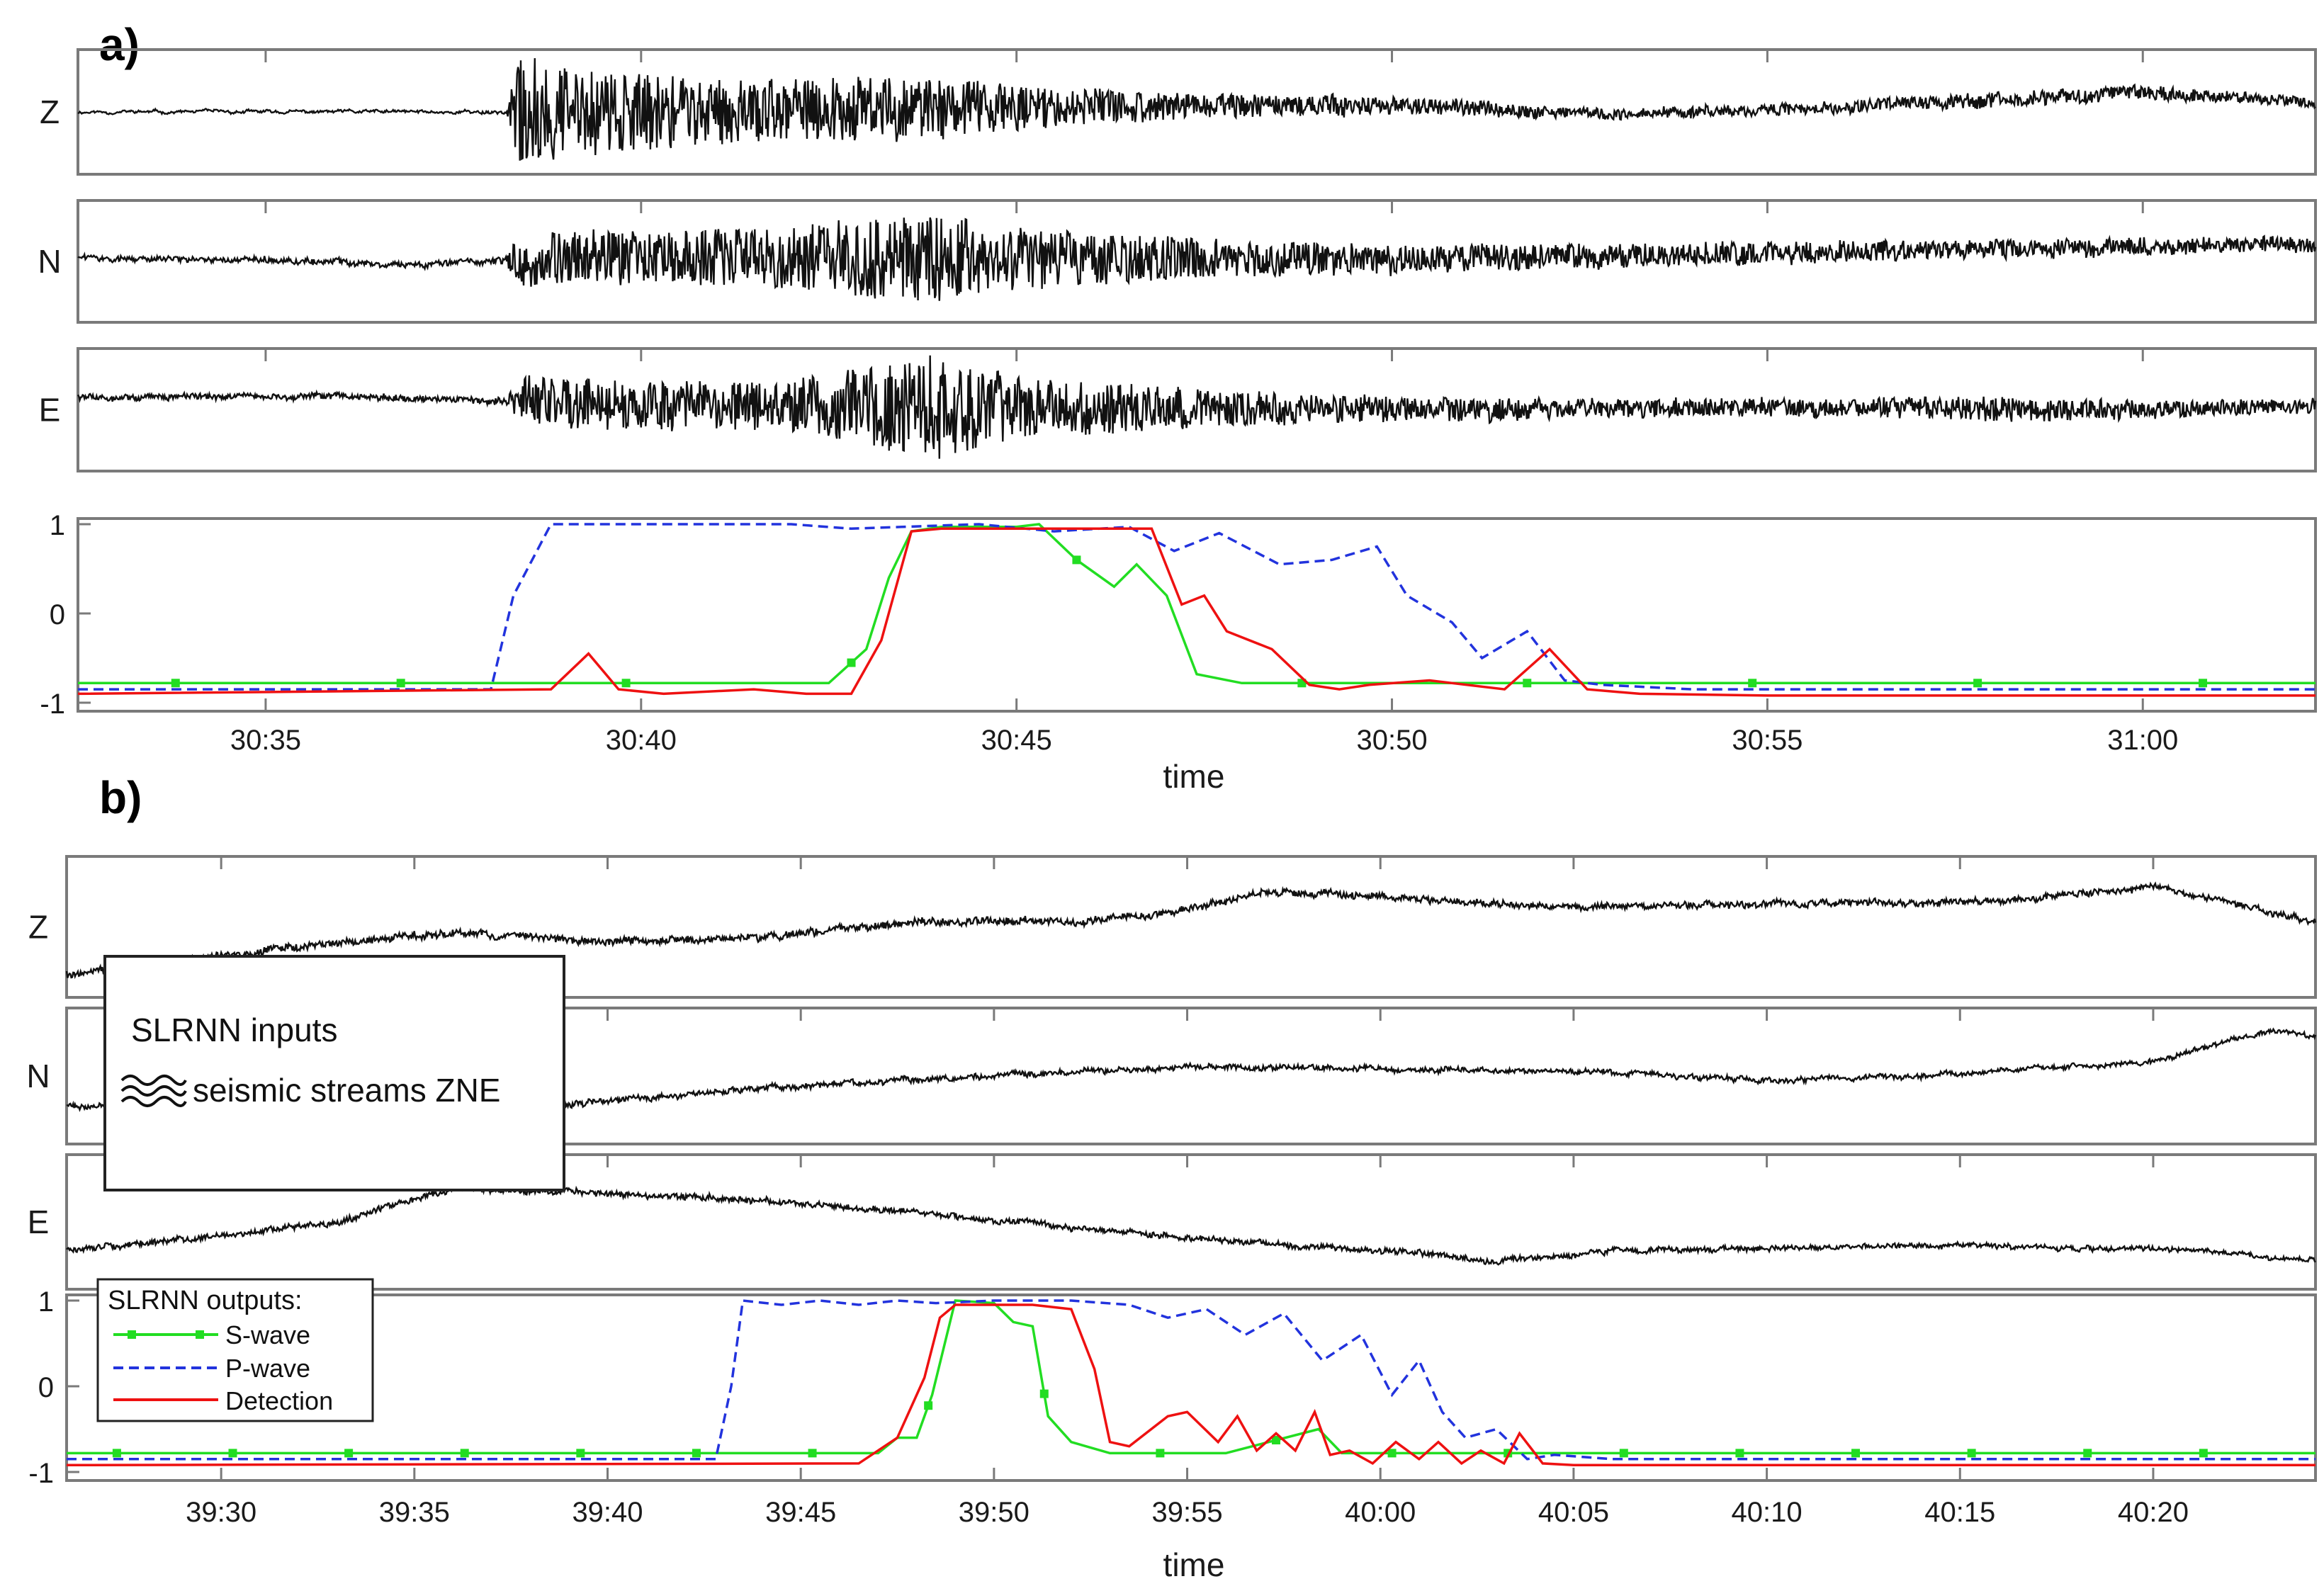 The width and height of the screenshot is (2324, 1591). I want to click on legend-detection-label: Detection, so click(279, 1400).